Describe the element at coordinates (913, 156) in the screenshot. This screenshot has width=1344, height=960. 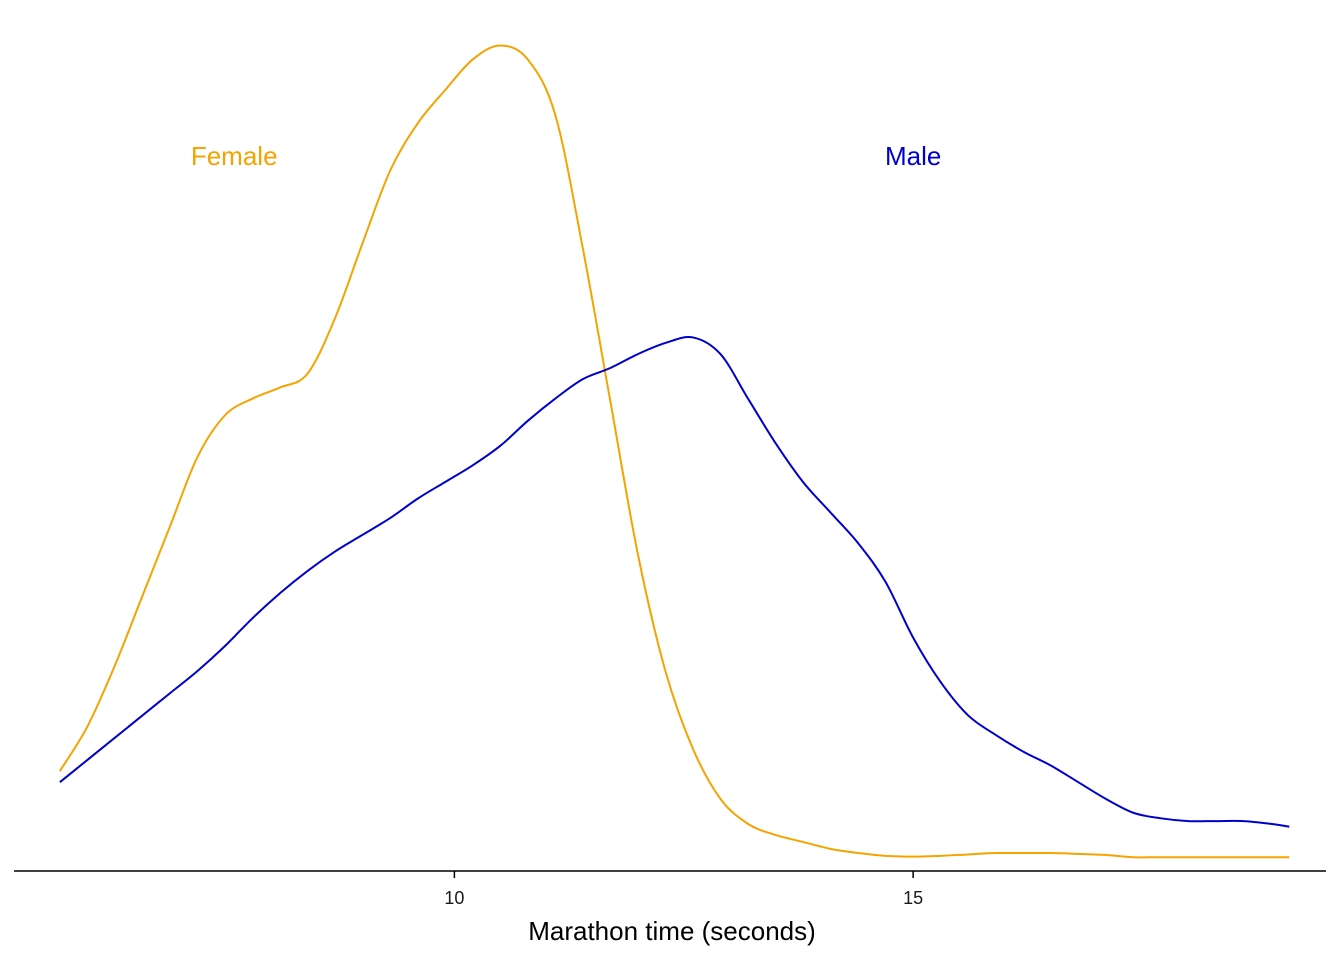
I see `series-label-male: Male` at that location.